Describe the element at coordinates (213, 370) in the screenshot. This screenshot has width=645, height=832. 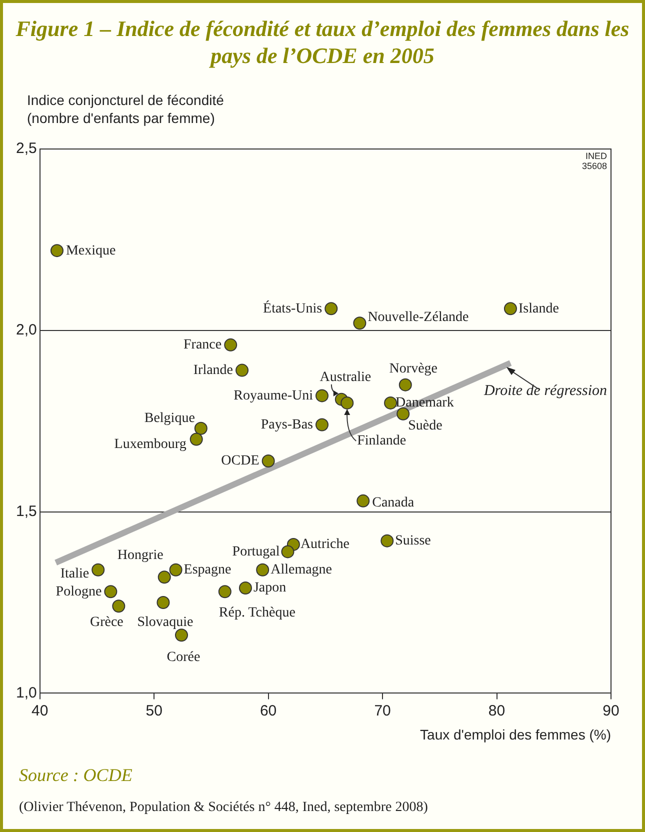
I see `annotation: Irlande` at that location.